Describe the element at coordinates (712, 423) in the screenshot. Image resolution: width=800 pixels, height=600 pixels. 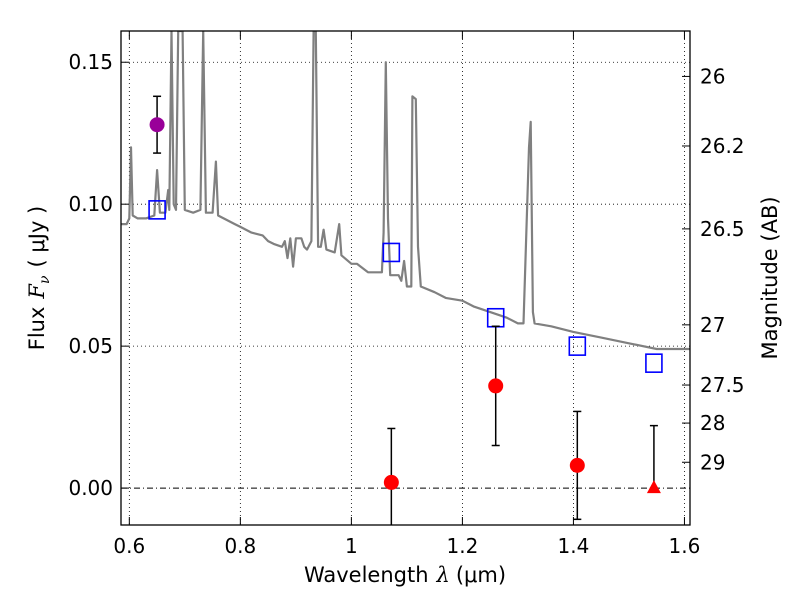
I see `y2-tick-label: 28` at that location.